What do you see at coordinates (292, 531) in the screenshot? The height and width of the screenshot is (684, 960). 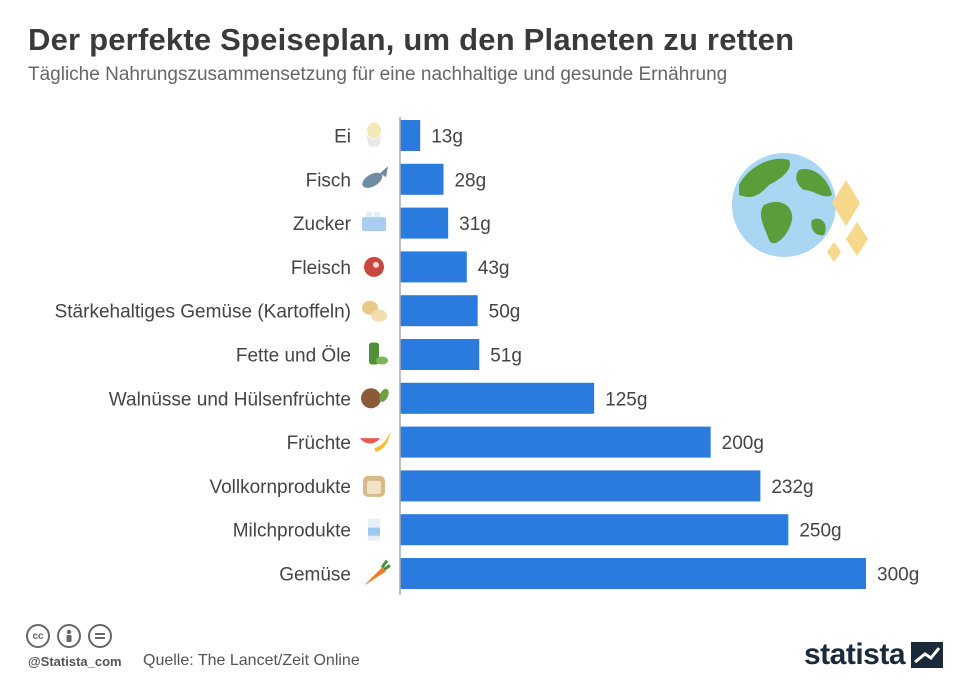 I see `category-label-9: Milchprodukte` at bounding box center [292, 531].